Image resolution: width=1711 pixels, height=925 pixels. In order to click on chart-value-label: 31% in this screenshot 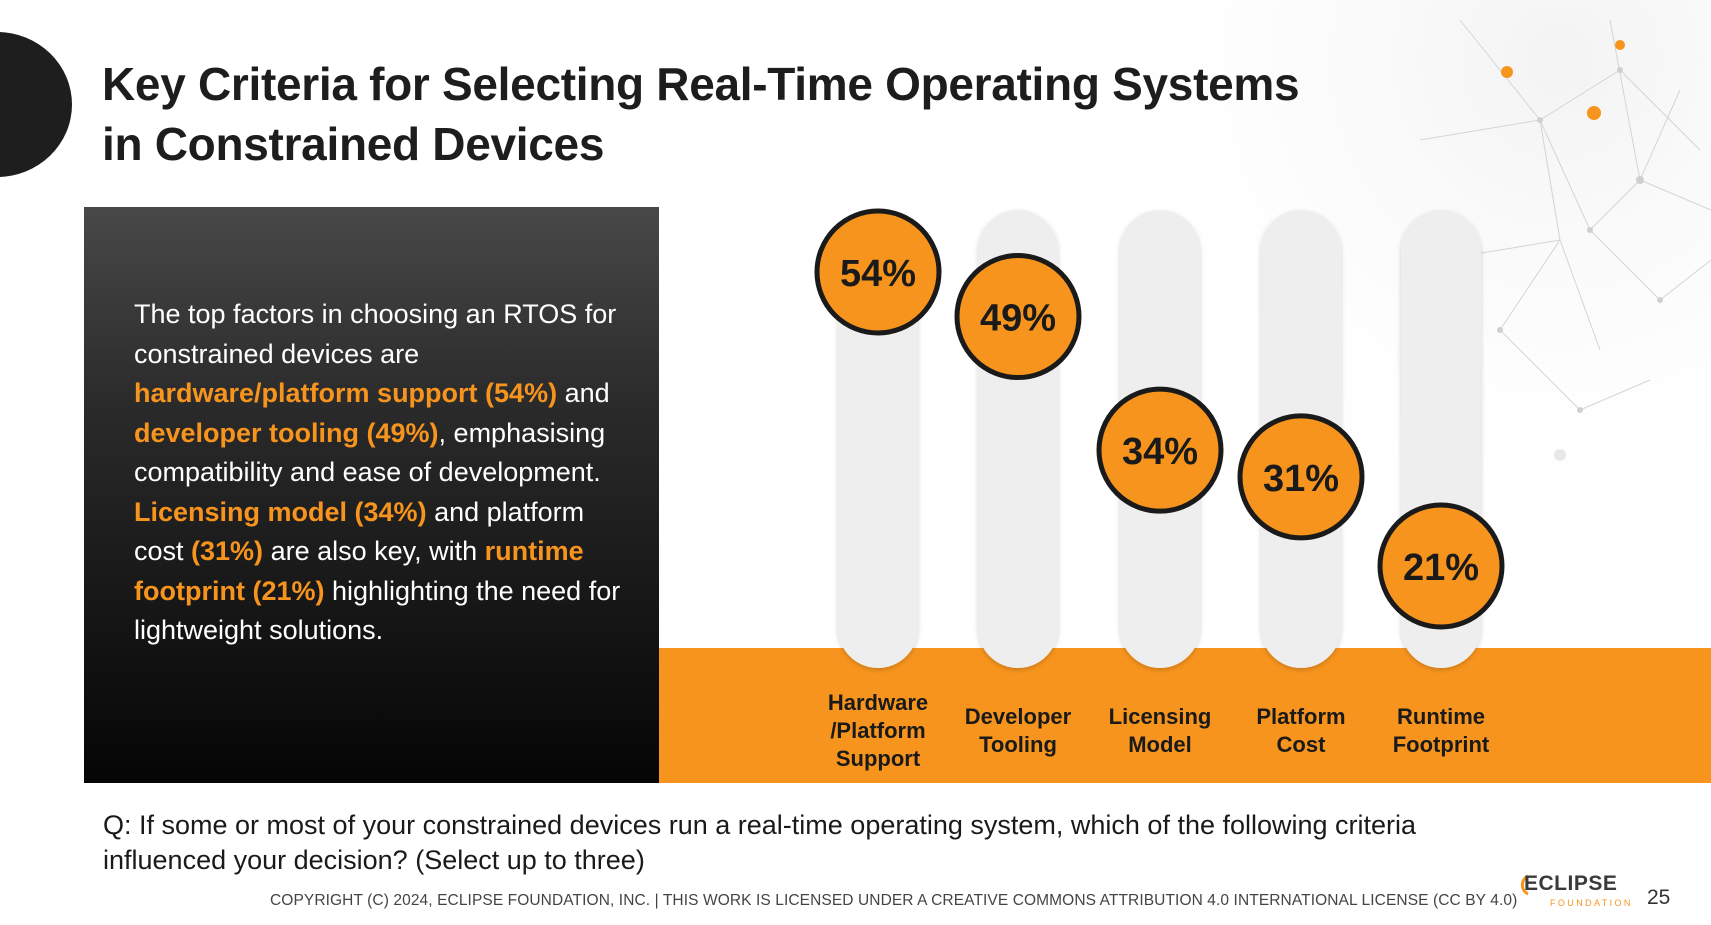, I will do `click(1301, 479)`.